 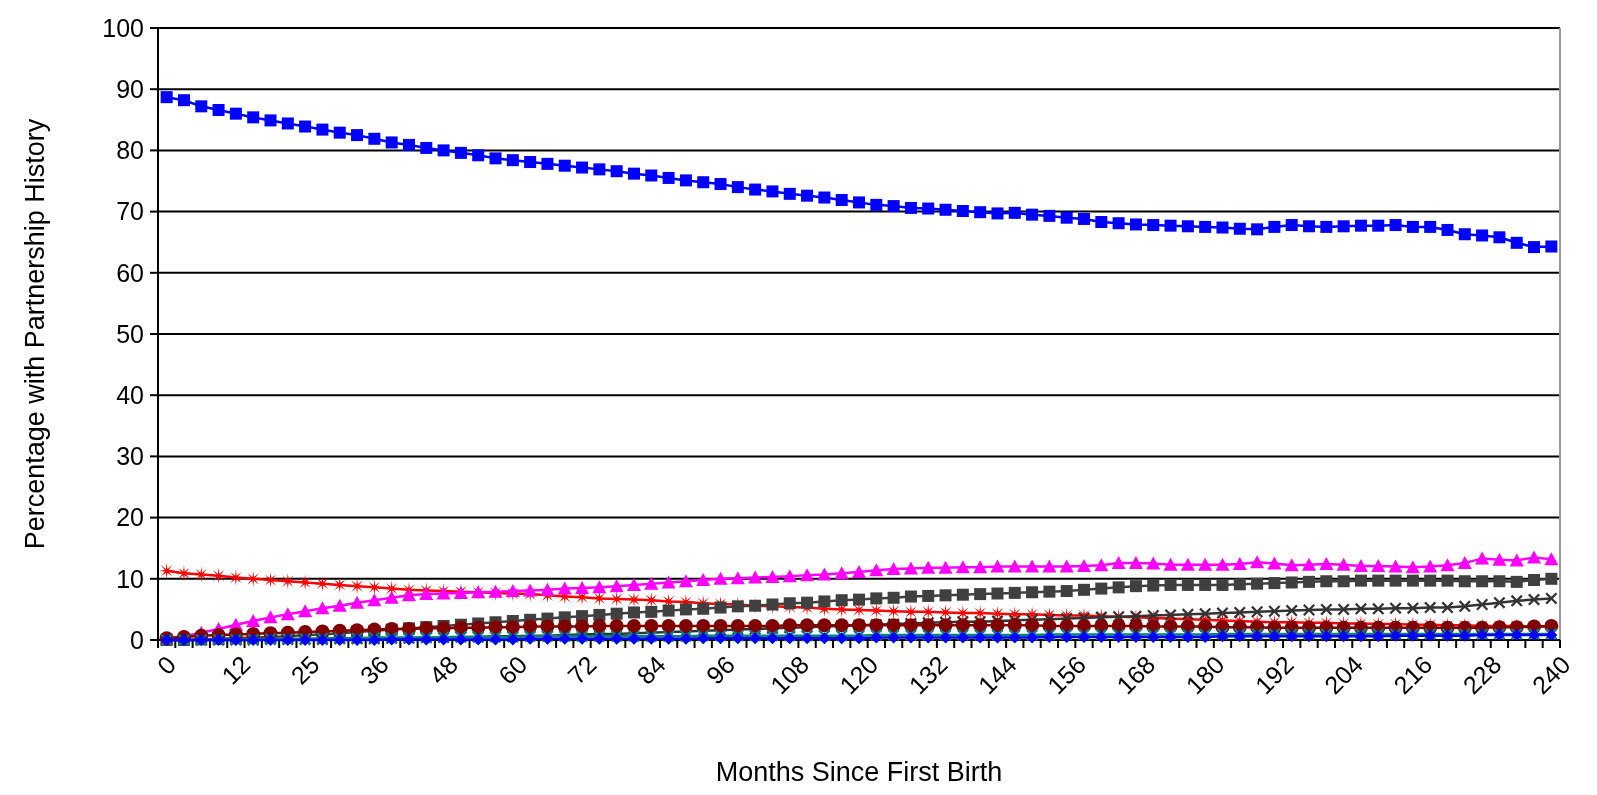 I want to click on x-tick-label: 96, so click(x=720, y=670).